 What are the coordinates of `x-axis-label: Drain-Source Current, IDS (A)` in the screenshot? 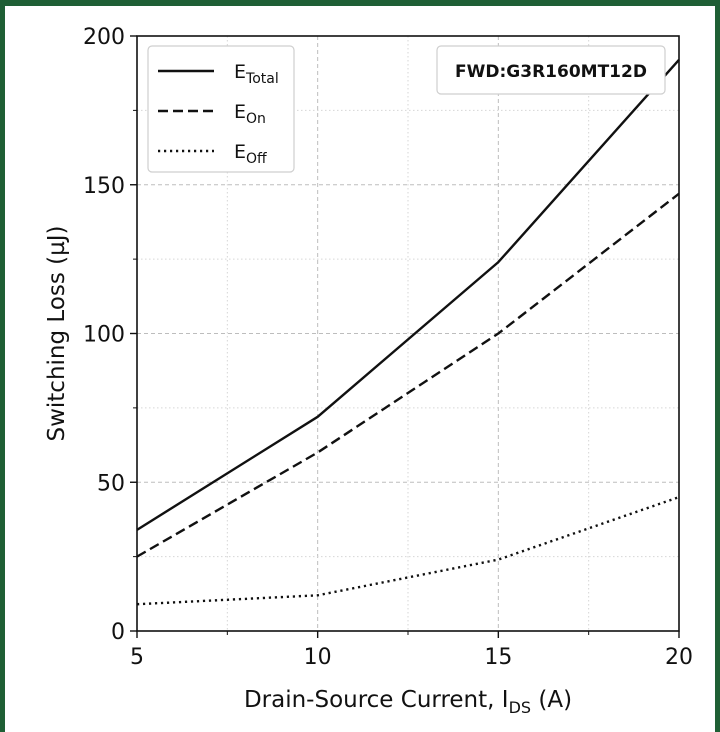 It's located at (408, 702).